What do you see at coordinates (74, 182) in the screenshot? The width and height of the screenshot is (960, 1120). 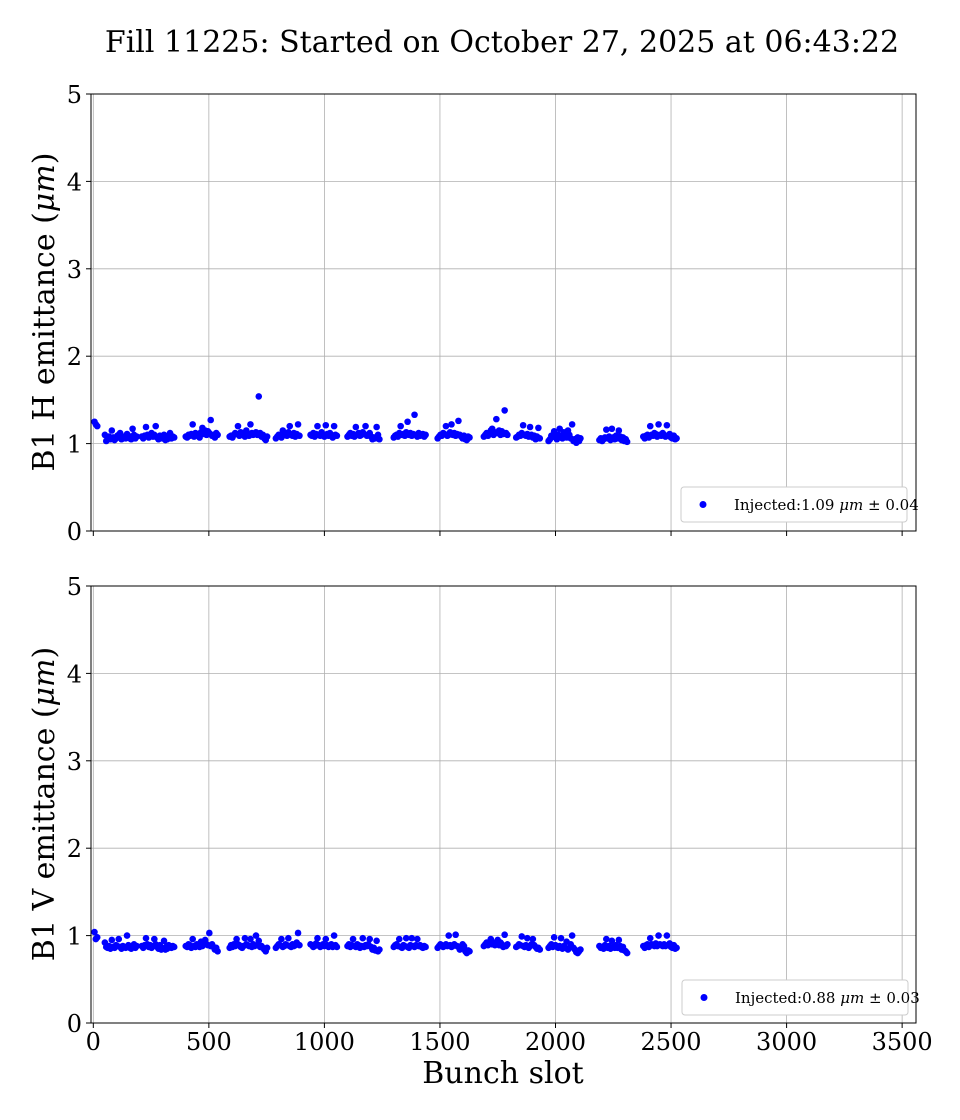 I see `y-tick-label: 4` at bounding box center [74, 182].